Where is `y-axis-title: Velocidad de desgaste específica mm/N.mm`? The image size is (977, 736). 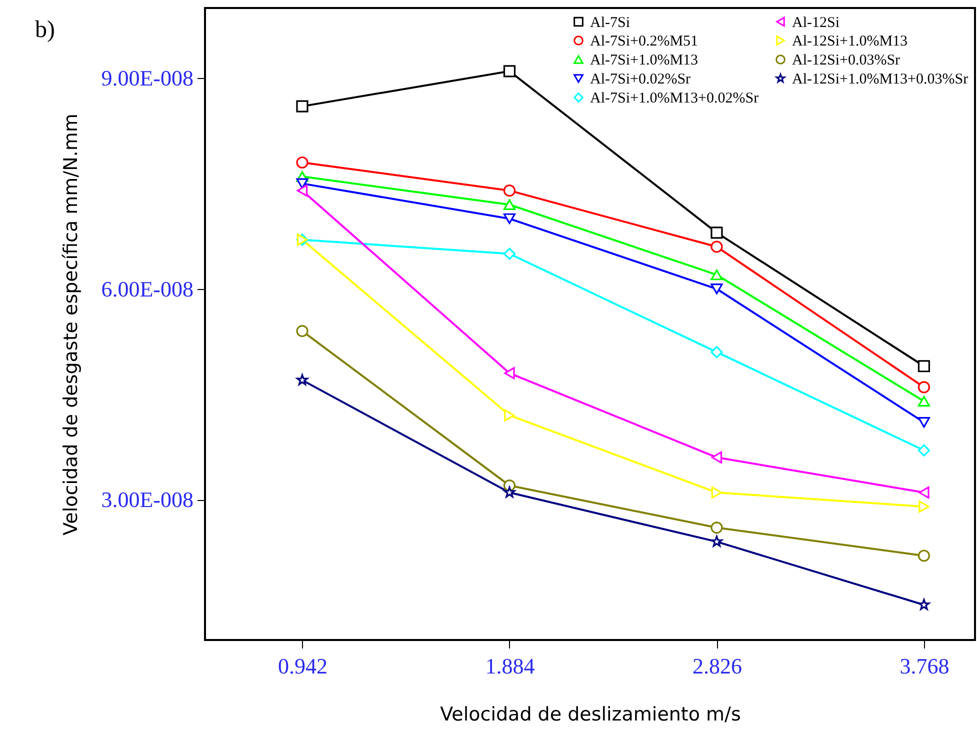 y-axis-title: Velocidad de desgaste específica mm/N.mm is located at coordinates (71, 325).